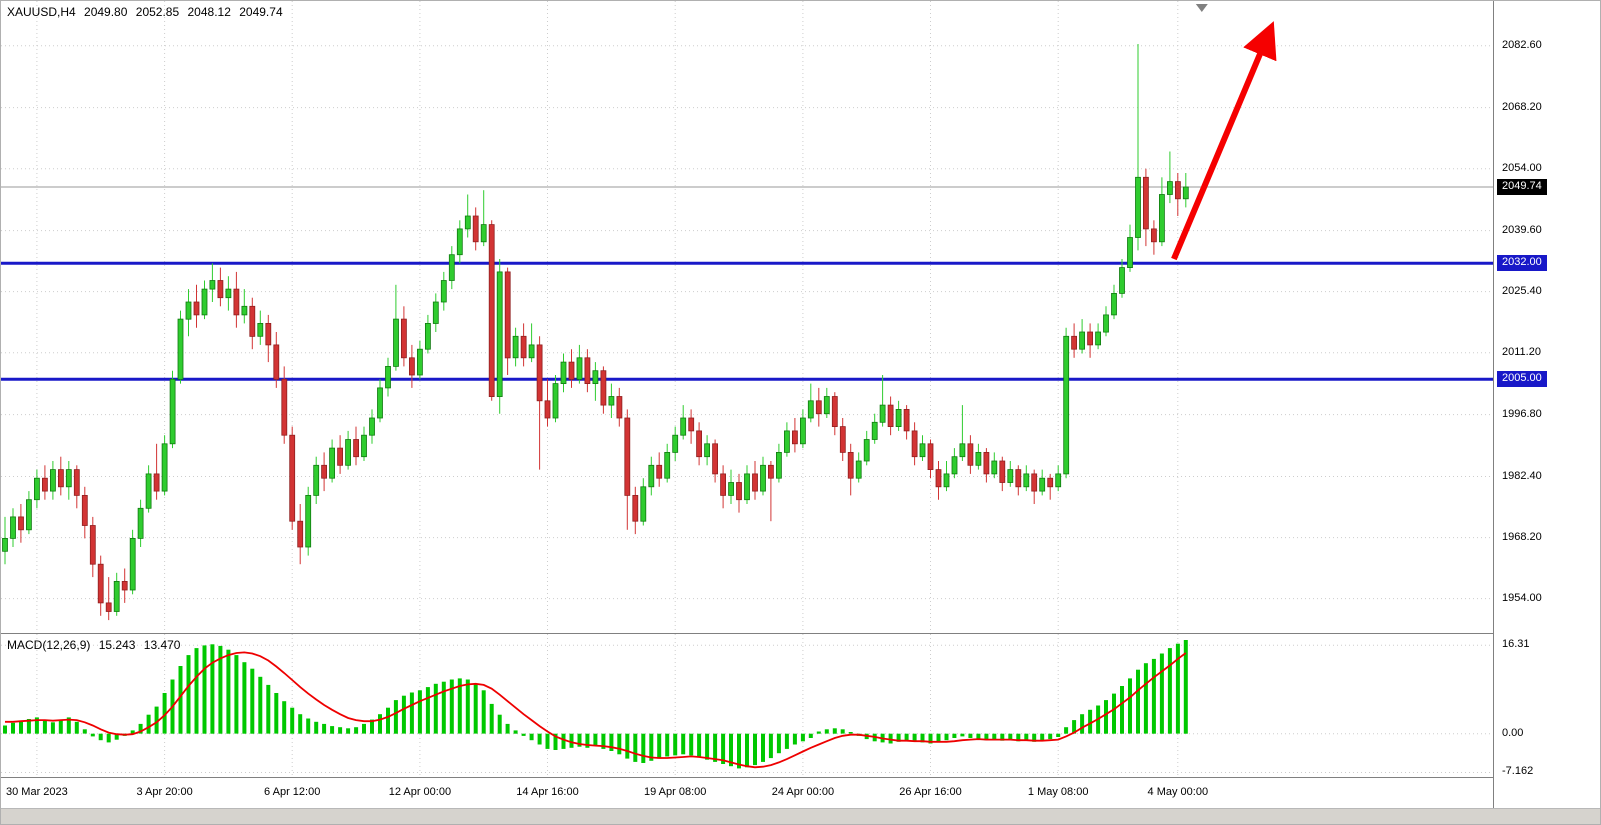  I want to click on price-axis-label: 2025.40, so click(1522, 290).